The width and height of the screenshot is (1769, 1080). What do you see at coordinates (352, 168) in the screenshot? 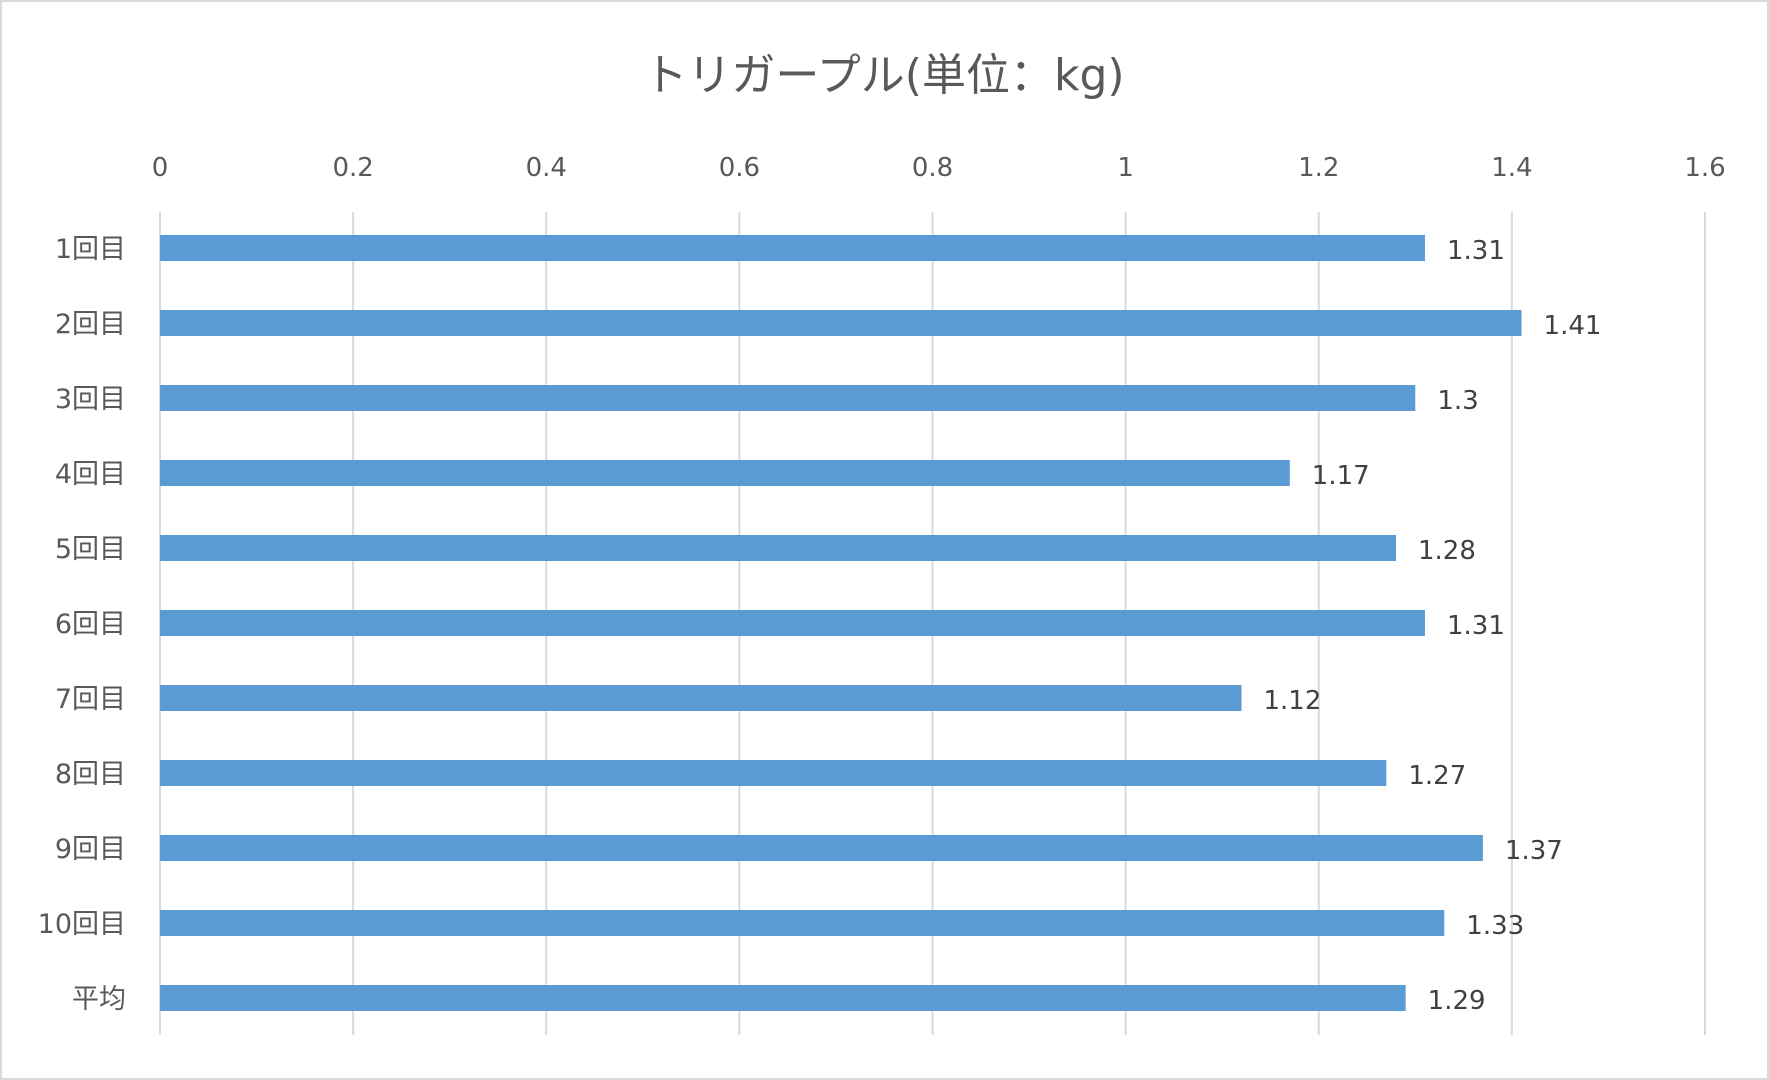
I see `x-tick-label: 0.2` at bounding box center [352, 168].